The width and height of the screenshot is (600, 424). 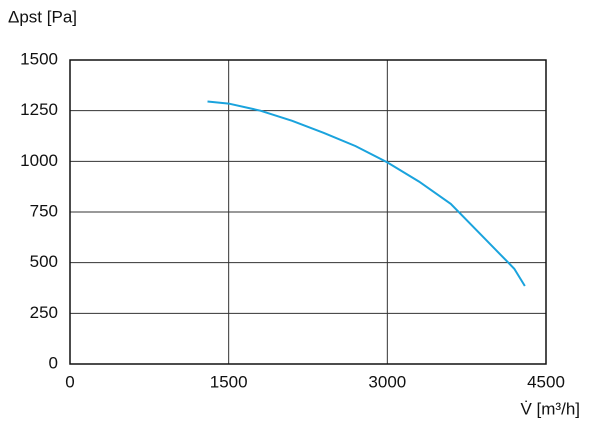 I want to click on y-tick-label: 500, so click(x=44, y=261).